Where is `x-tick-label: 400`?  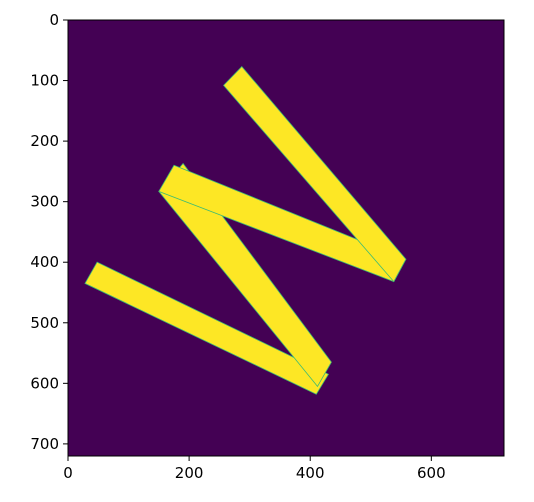
x-tick-label: 400 is located at coordinates (310, 473).